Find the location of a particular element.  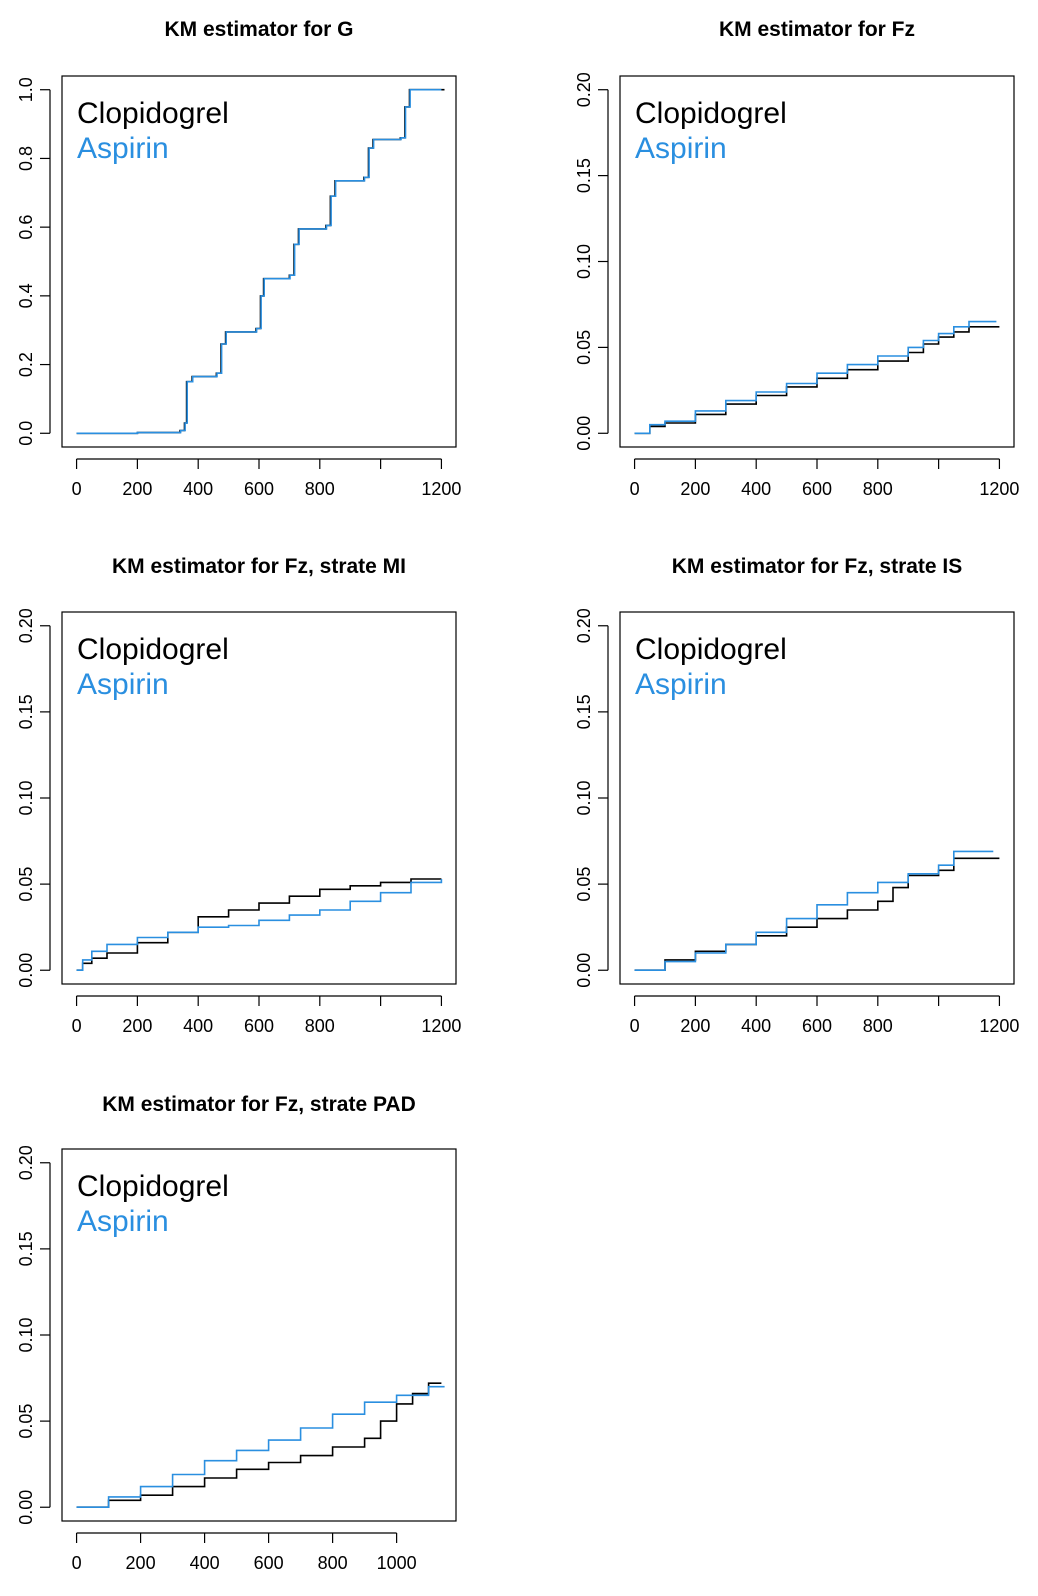

y-tick-label: 0.4 is located at coordinates (26, 295).